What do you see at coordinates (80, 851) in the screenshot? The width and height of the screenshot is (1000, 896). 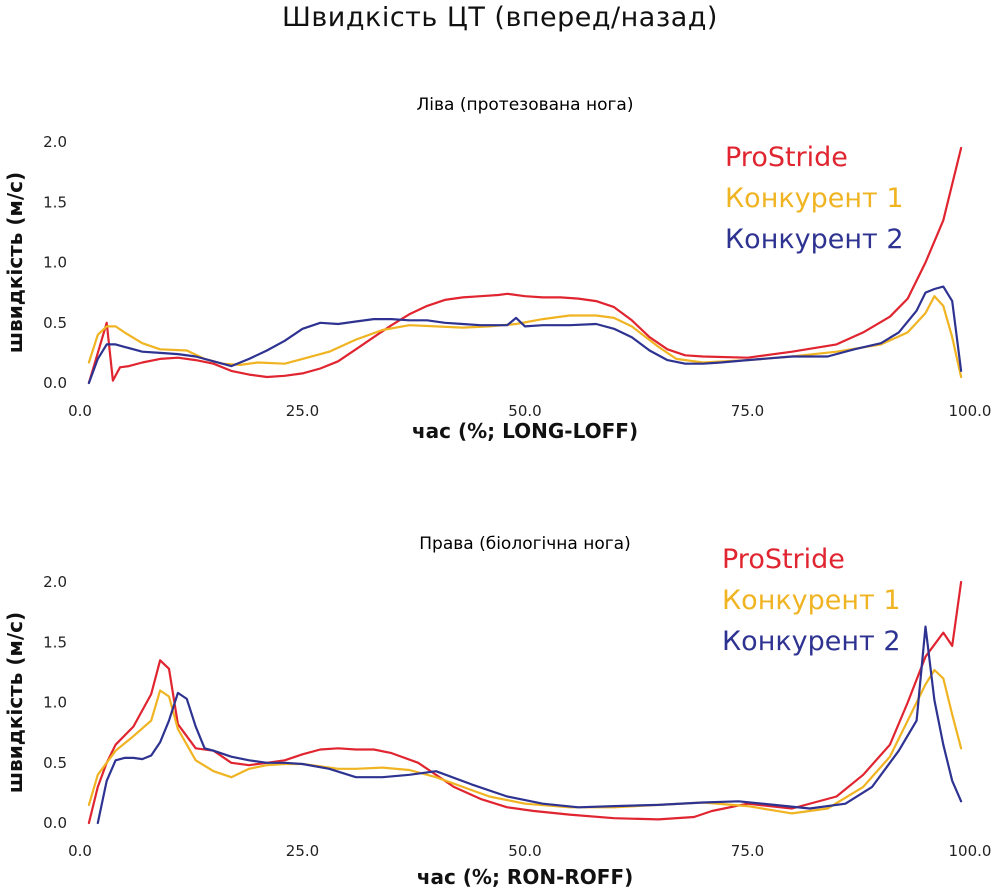 I see `chart2-xtick-label: 0.0` at bounding box center [80, 851].